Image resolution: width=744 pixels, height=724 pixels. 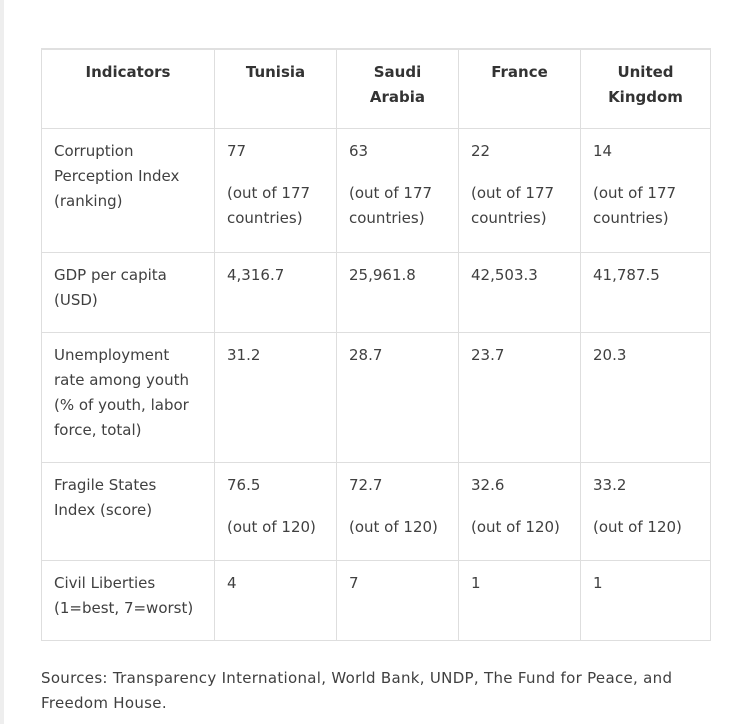 What do you see at coordinates (488, 355) in the screenshot?
I see `value: 23.7` at bounding box center [488, 355].